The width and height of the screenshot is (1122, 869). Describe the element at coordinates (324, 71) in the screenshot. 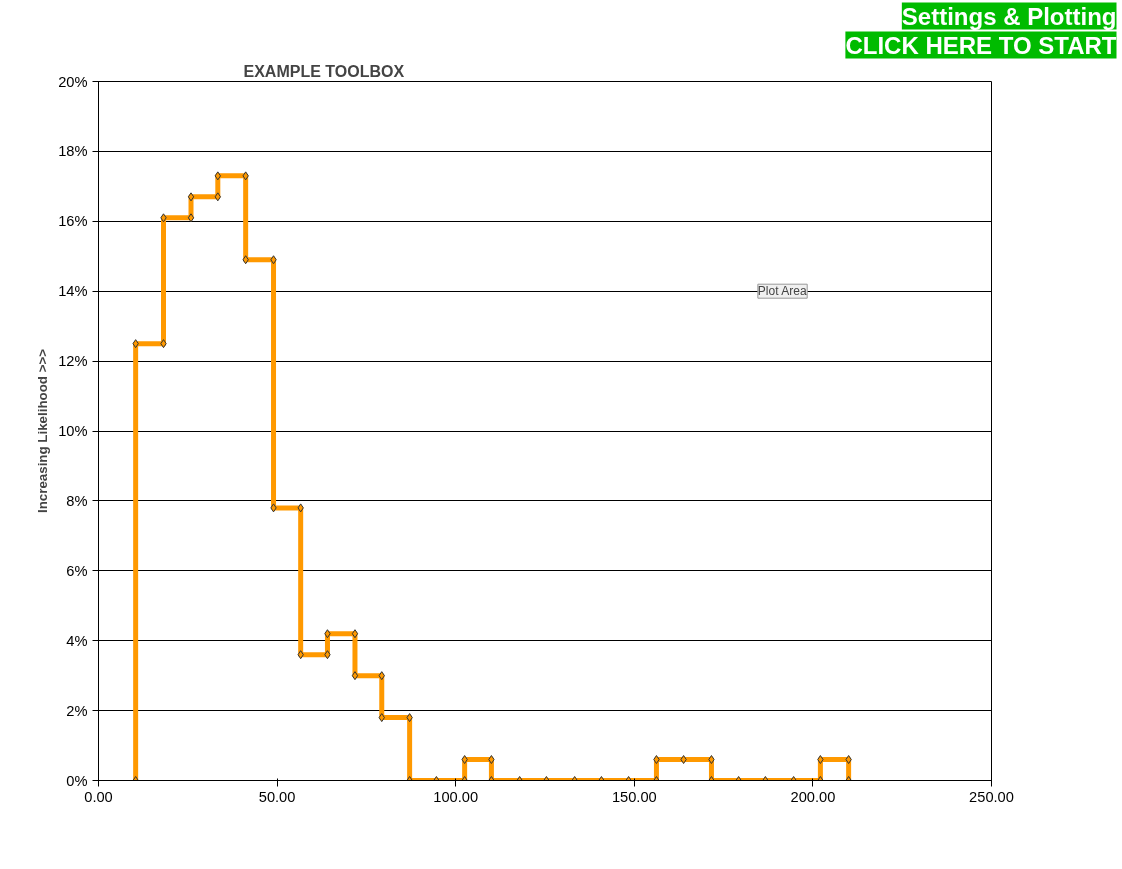

I see `chart-title: EXAMPLE TOOLBOX` at that location.